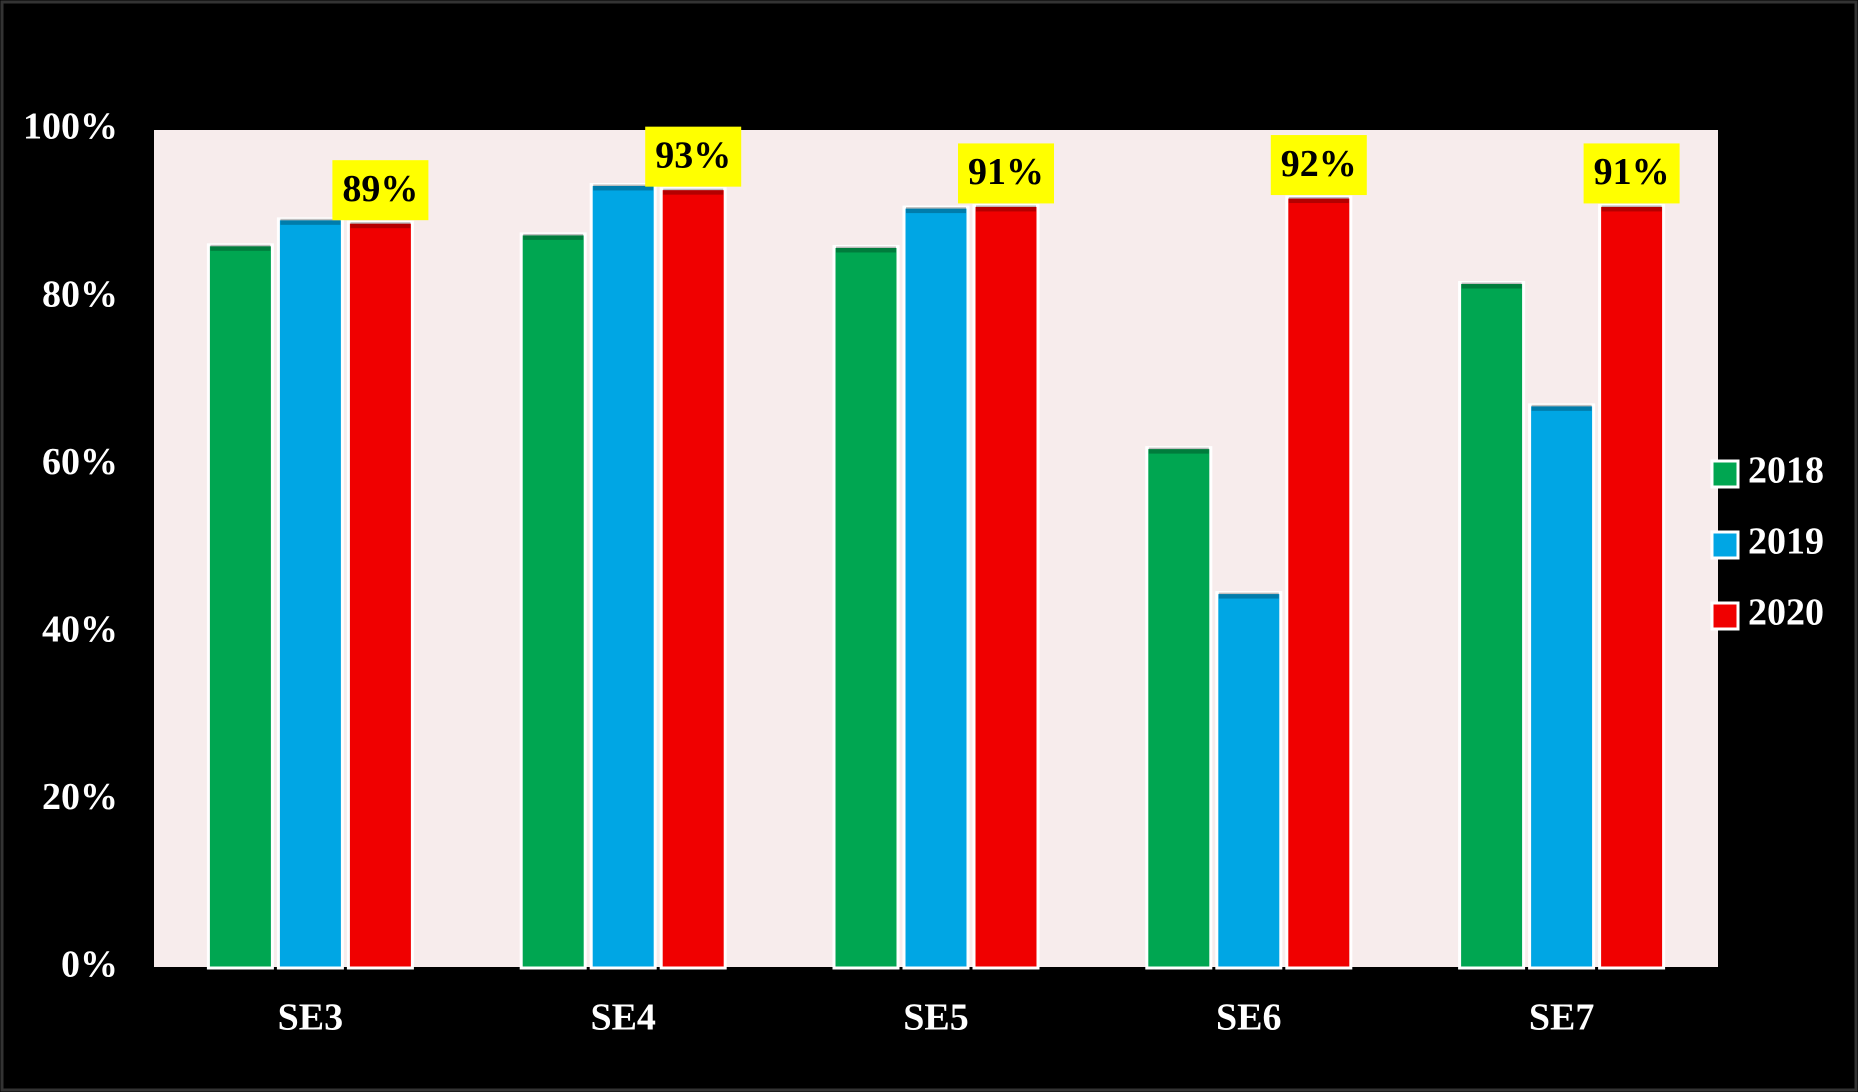 Image resolution: width=1858 pixels, height=1092 pixels. Describe the element at coordinates (80, 797) in the screenshot. I see `y-tick-label: 20%` at that location.